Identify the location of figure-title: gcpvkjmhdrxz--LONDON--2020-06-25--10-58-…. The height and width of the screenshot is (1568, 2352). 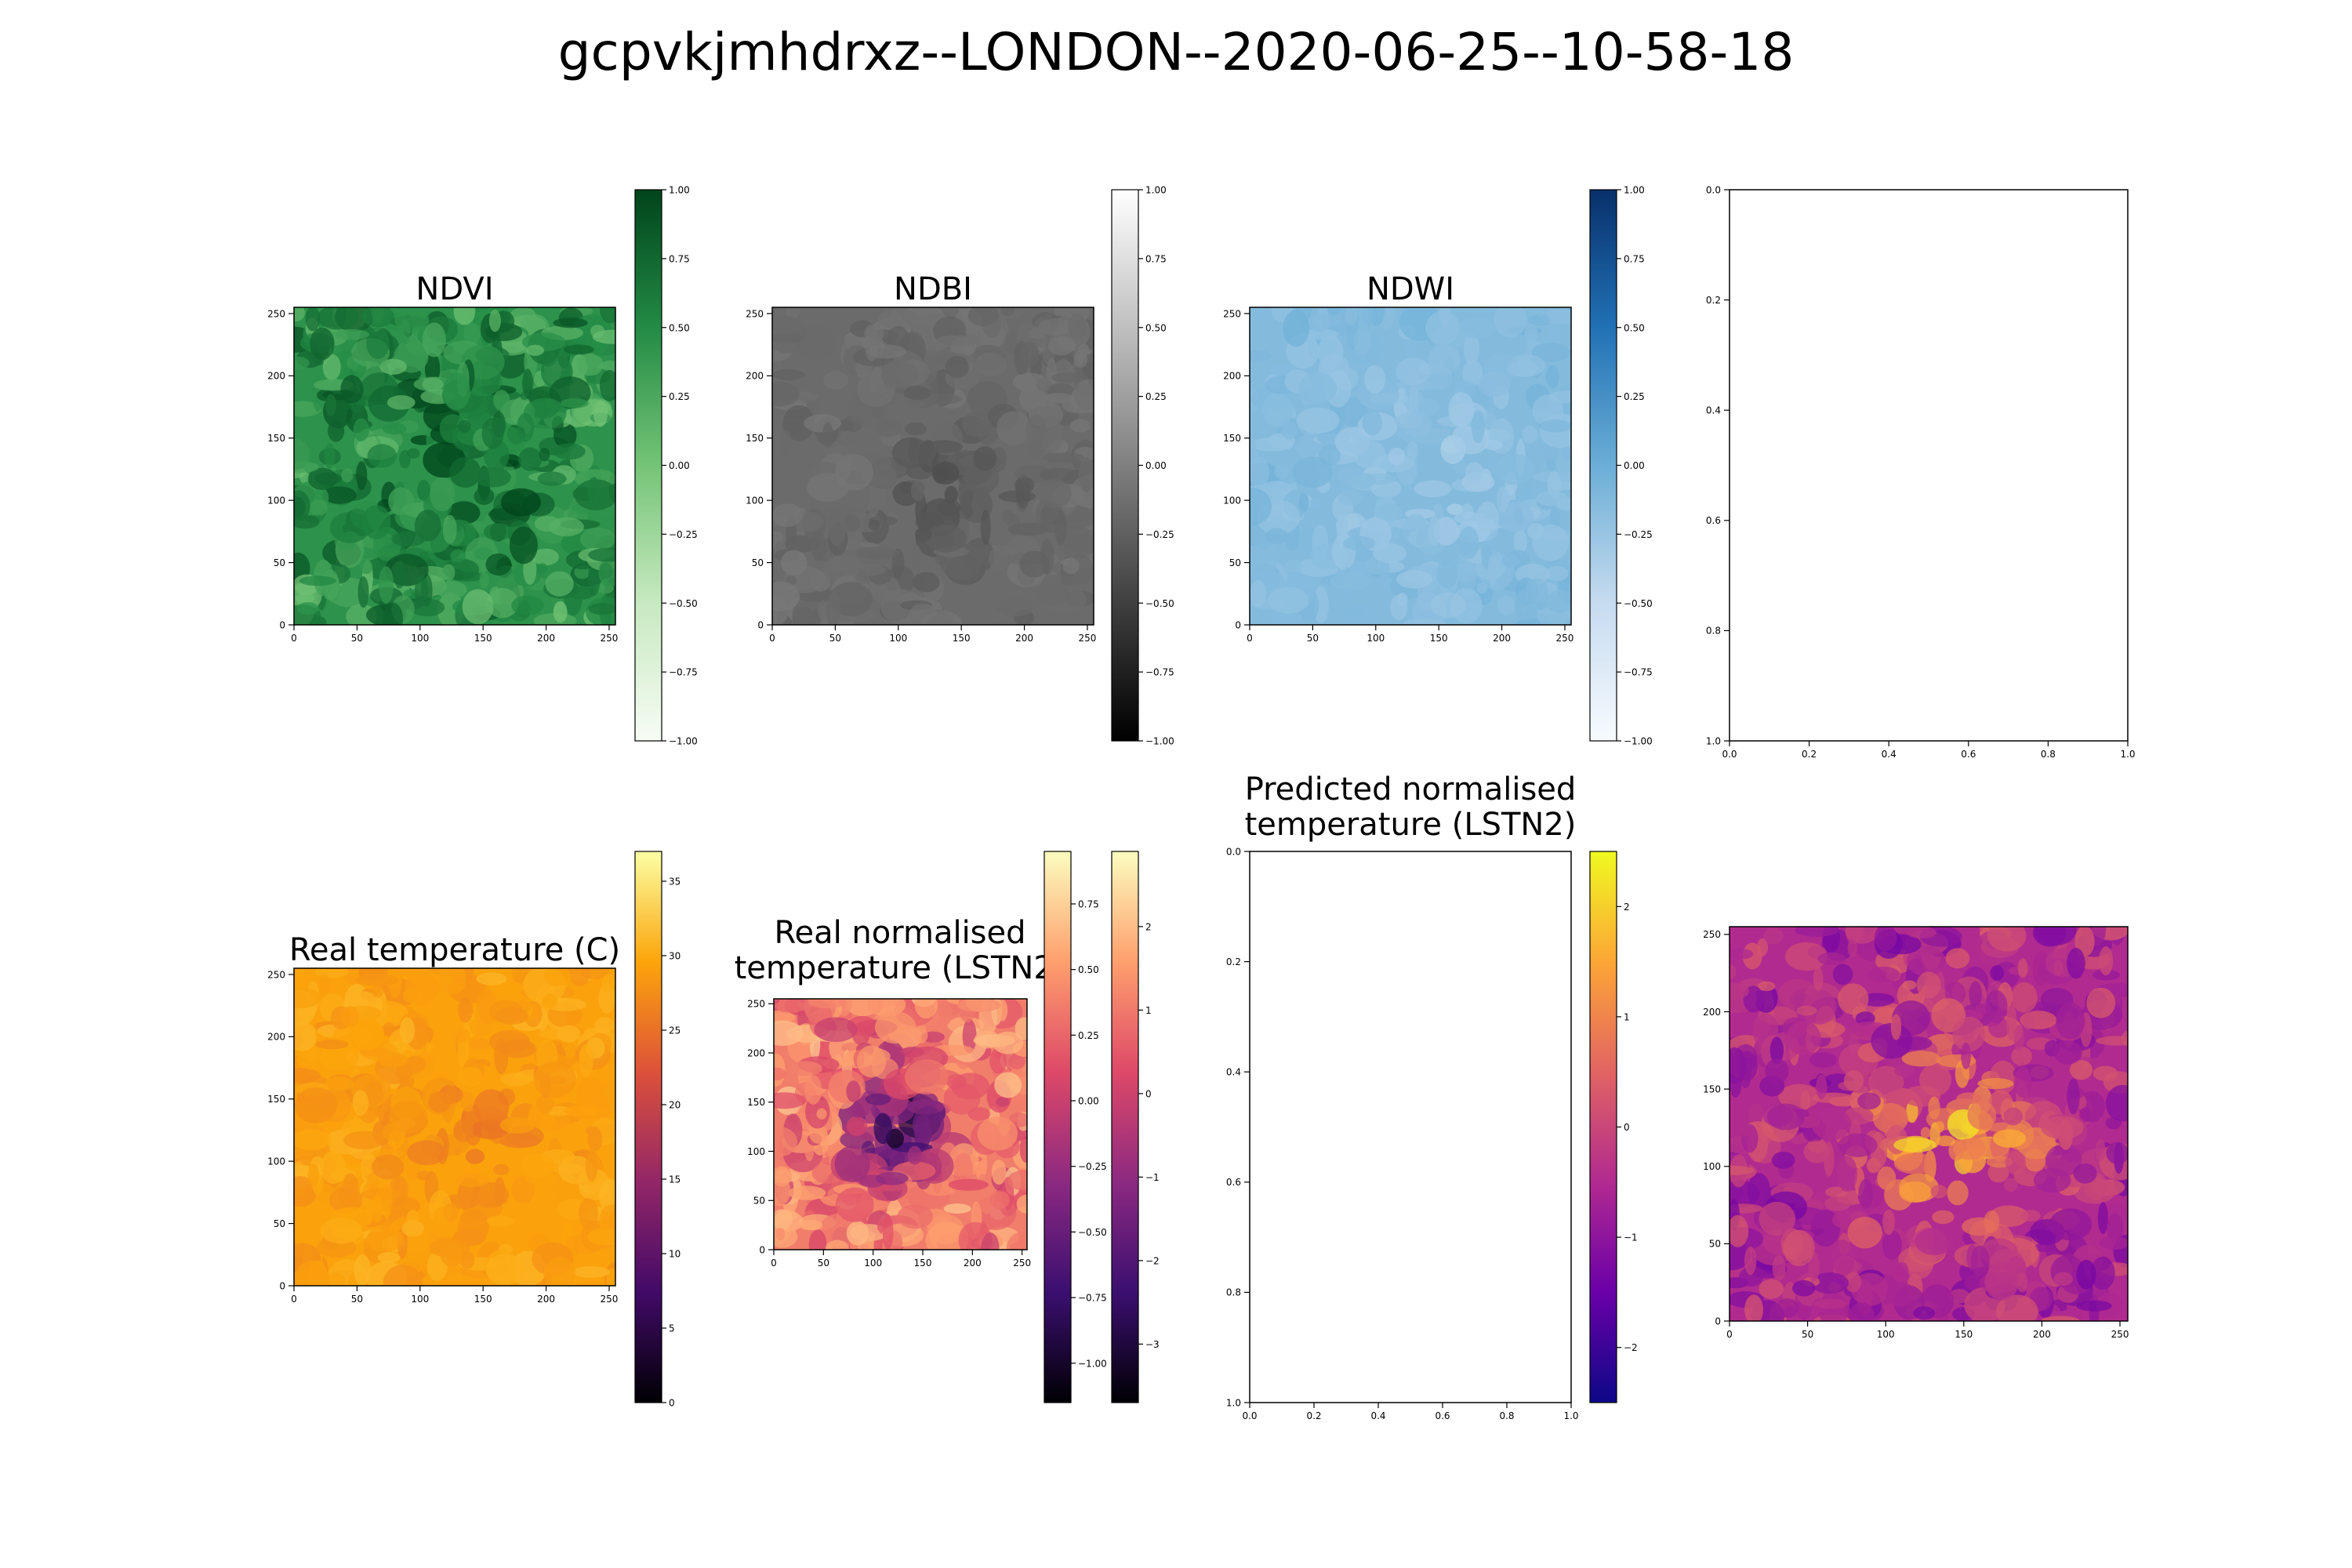
(1176, 52).